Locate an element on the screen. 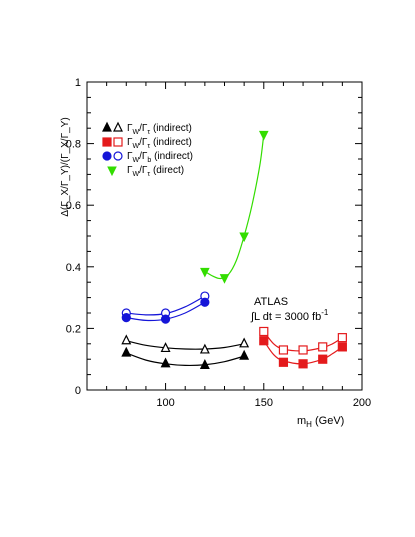 The height and width of the screenshot is (537, 415). x-tick-label: 150 is located at coordinates (264, 403).